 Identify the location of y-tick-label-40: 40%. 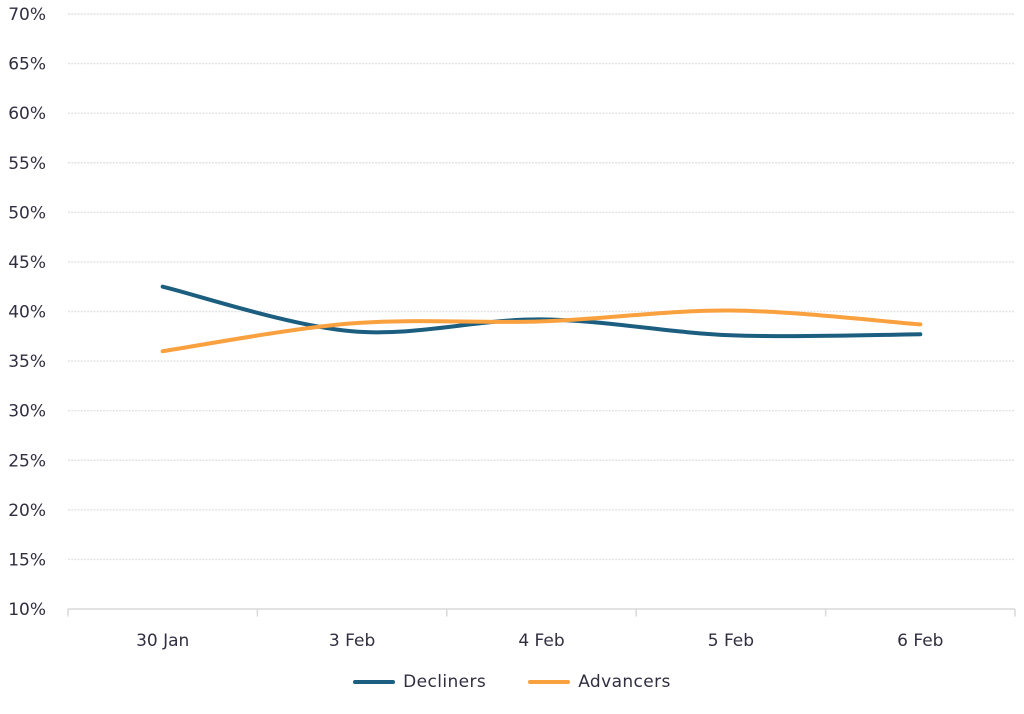
(27, 313).